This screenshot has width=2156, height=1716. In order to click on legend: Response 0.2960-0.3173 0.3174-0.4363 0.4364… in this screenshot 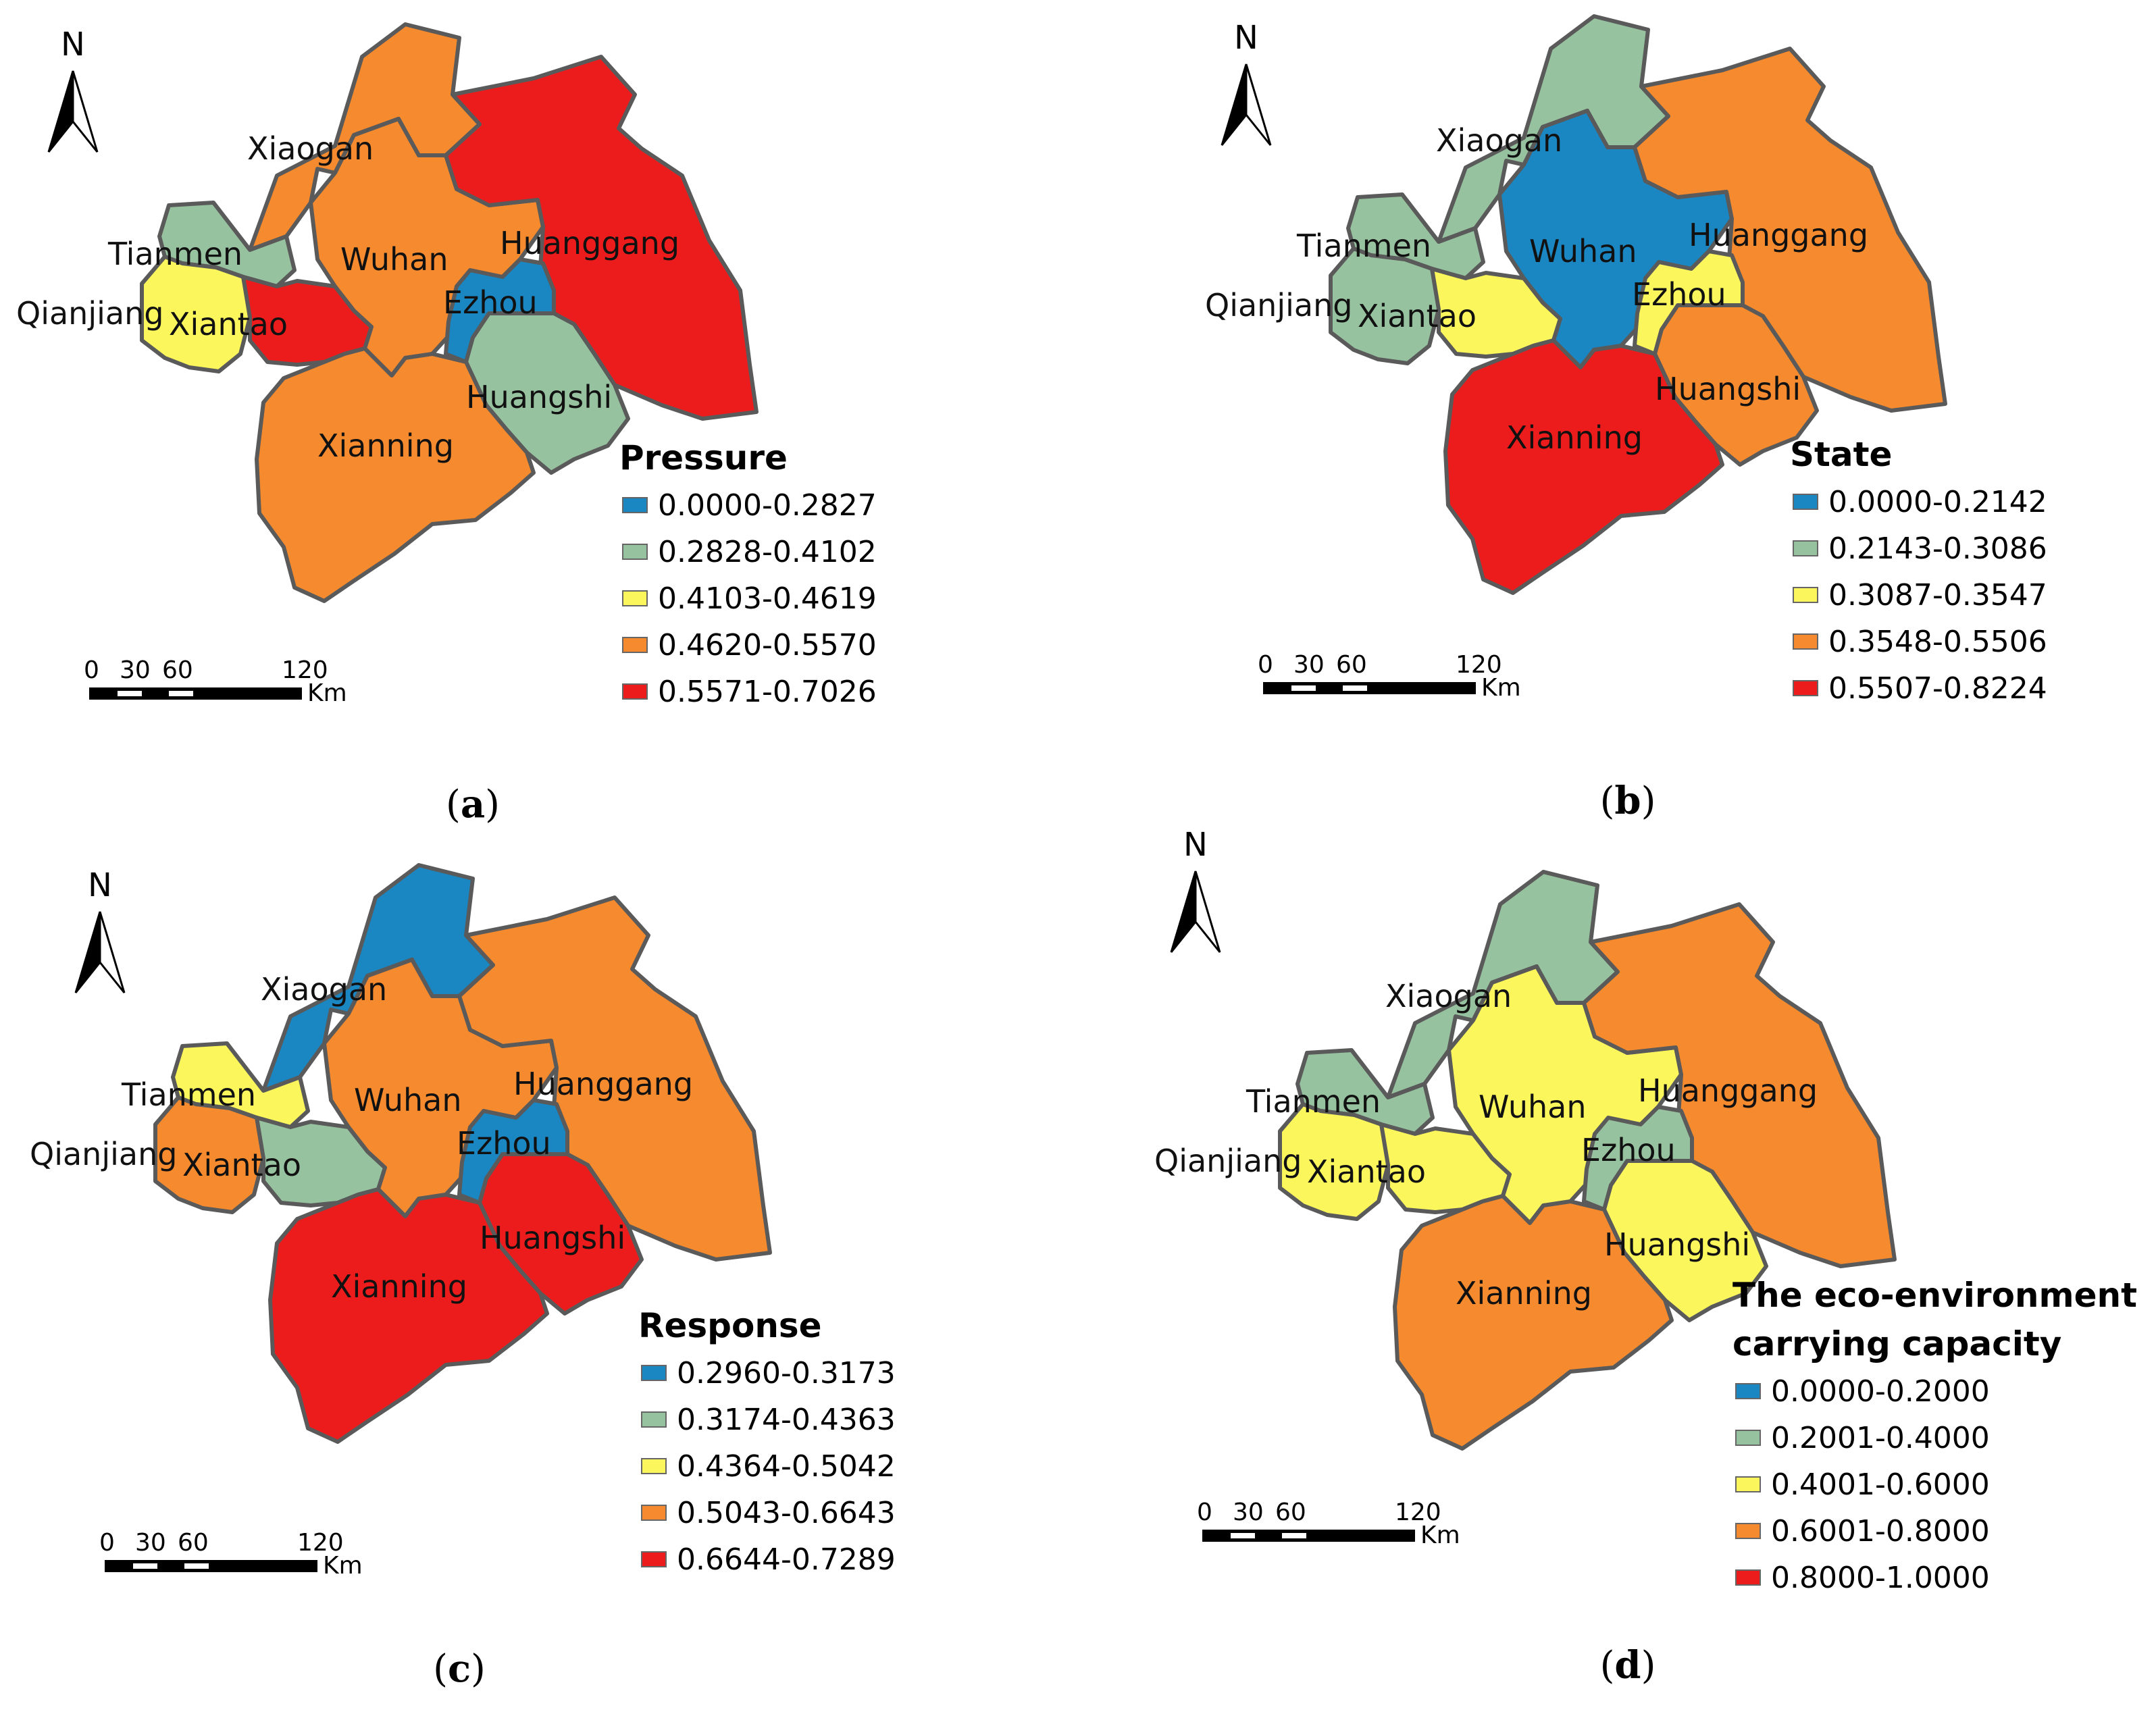, I will do `click(767, 1441)`.